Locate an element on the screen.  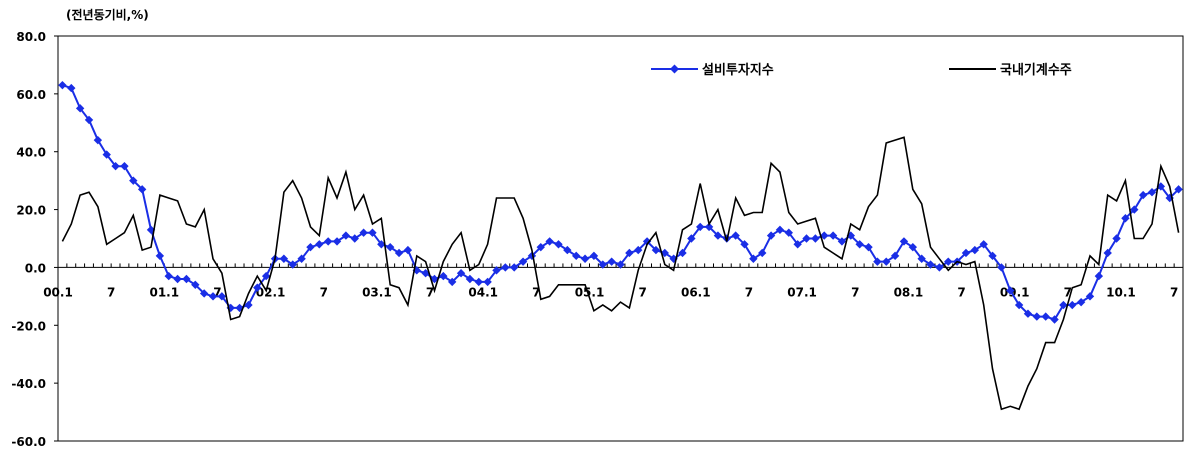
y-tick-label: 0.0 is located at coordinates (35, 268).